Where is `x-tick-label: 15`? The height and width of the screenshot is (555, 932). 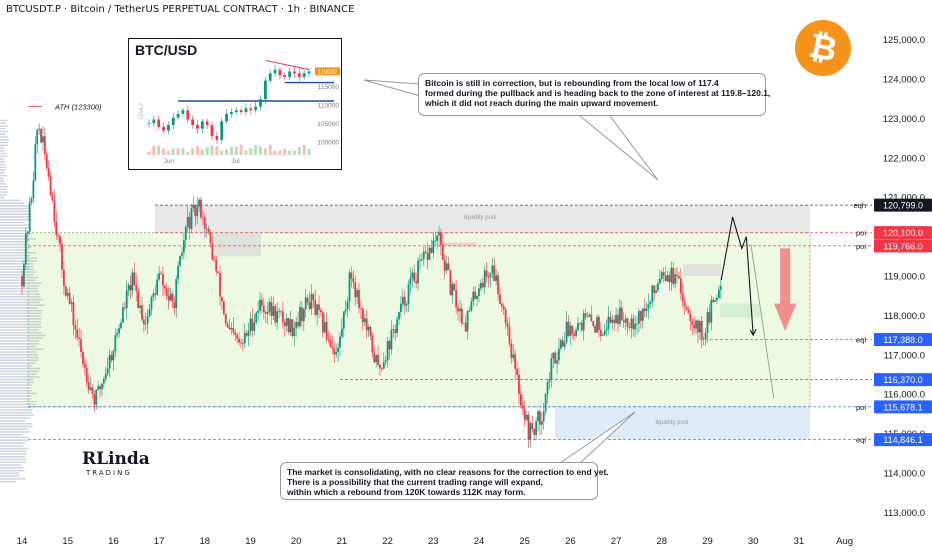
x-tick-label: 15 is located at coordinates (67, 541).